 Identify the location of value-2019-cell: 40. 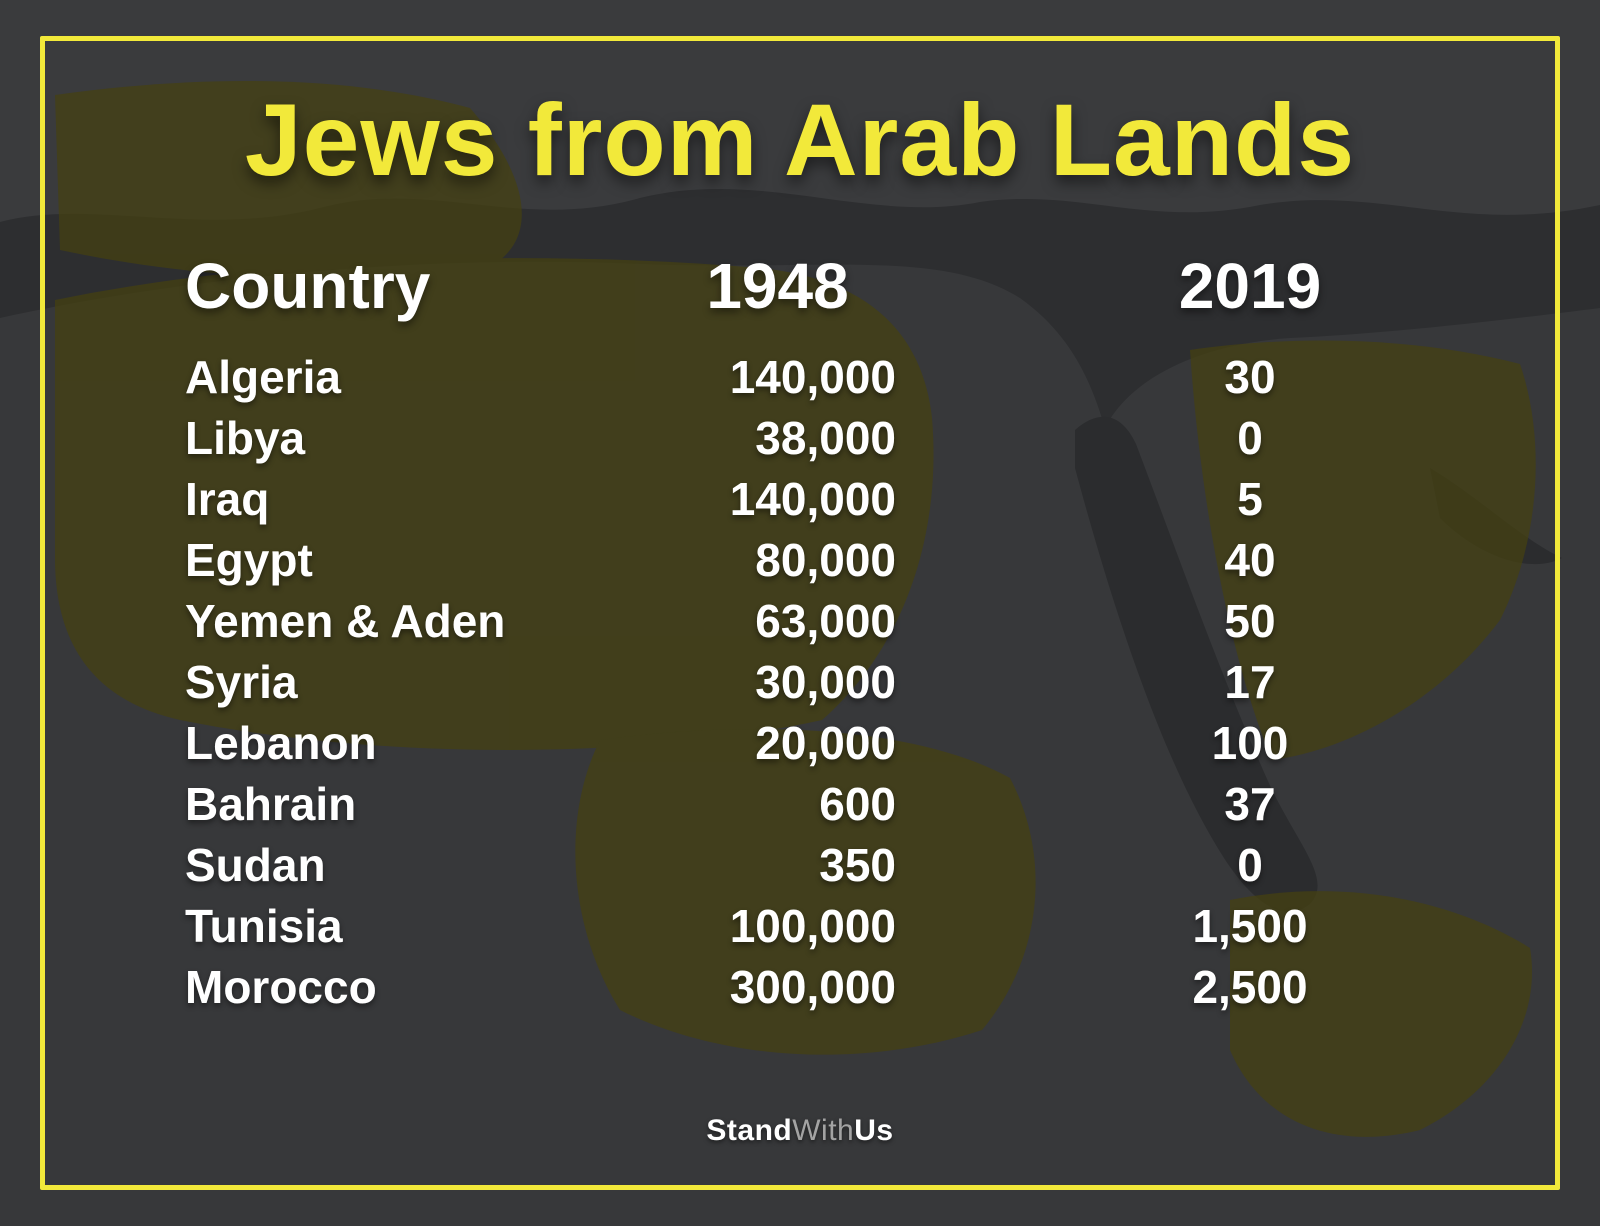
(1250, 559).